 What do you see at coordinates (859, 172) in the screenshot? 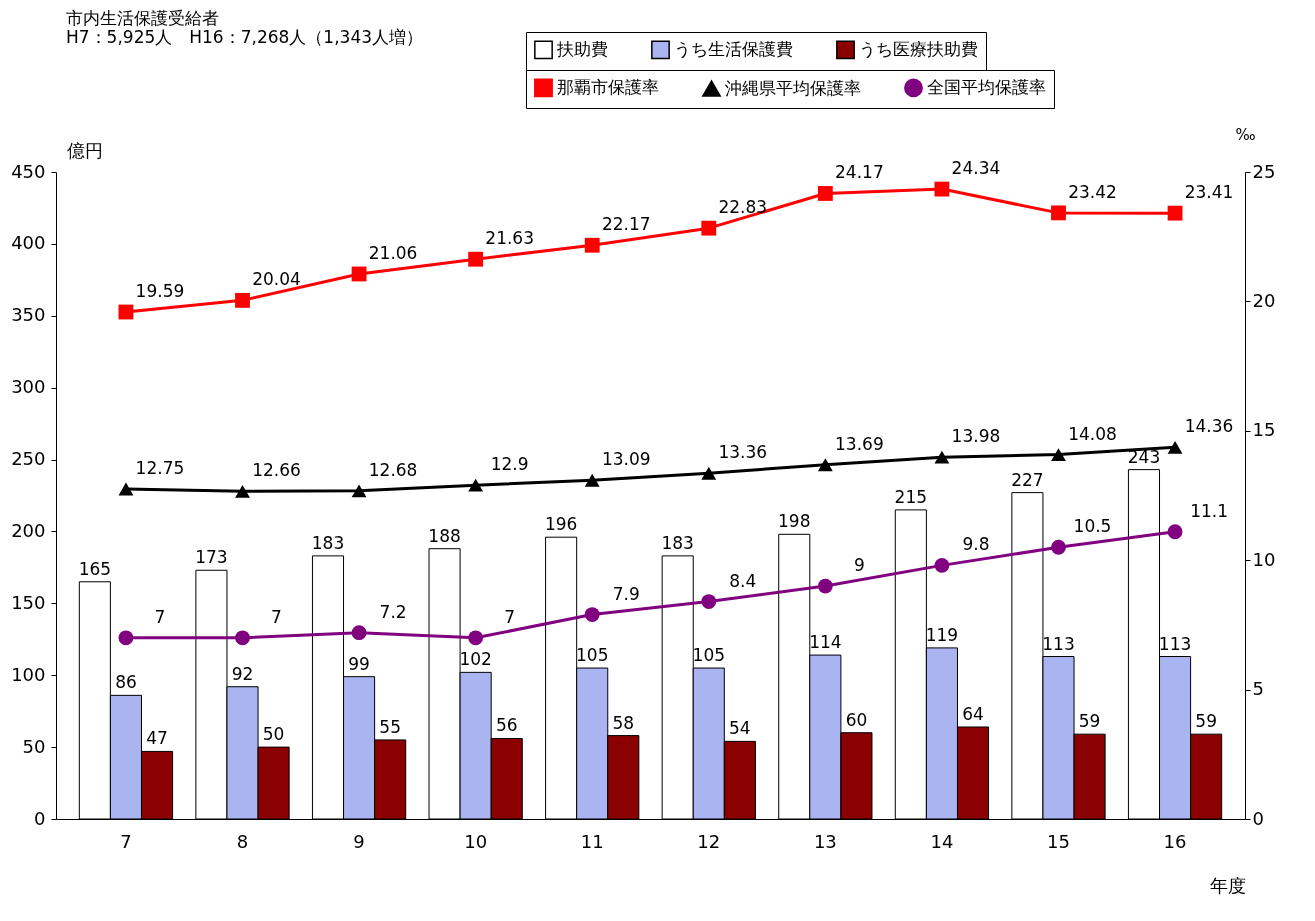
I see `data-label: 24.17` at bounding box center [859, 172].